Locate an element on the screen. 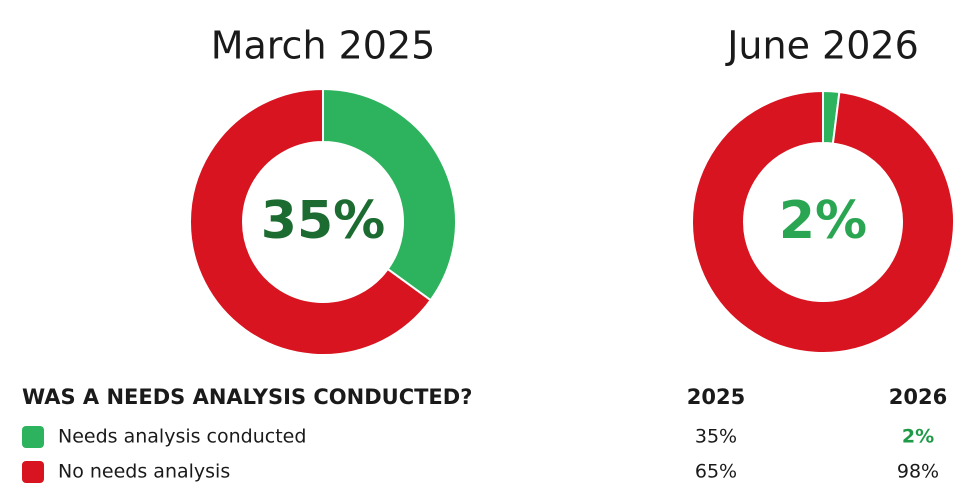 This screenshot has width=963, height=501. center-label: 35% is located at coordinates (323, 221).